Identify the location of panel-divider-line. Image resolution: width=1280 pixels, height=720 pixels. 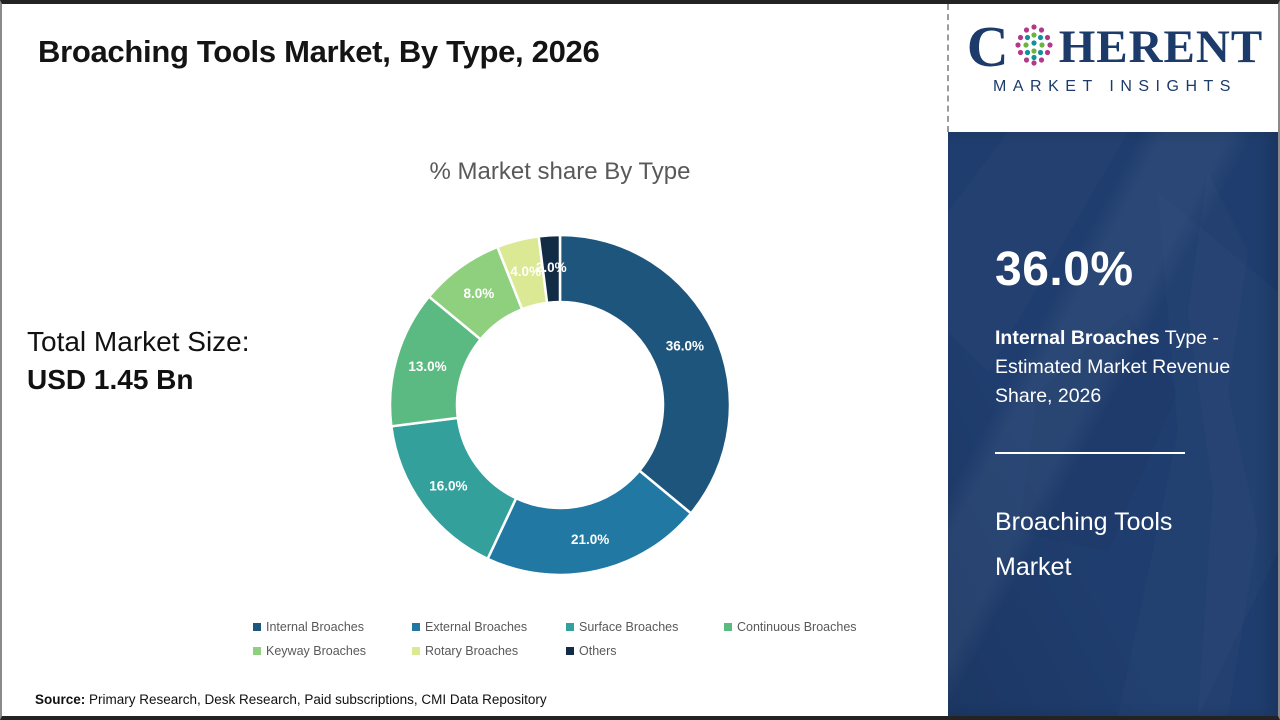
(1090, 453).